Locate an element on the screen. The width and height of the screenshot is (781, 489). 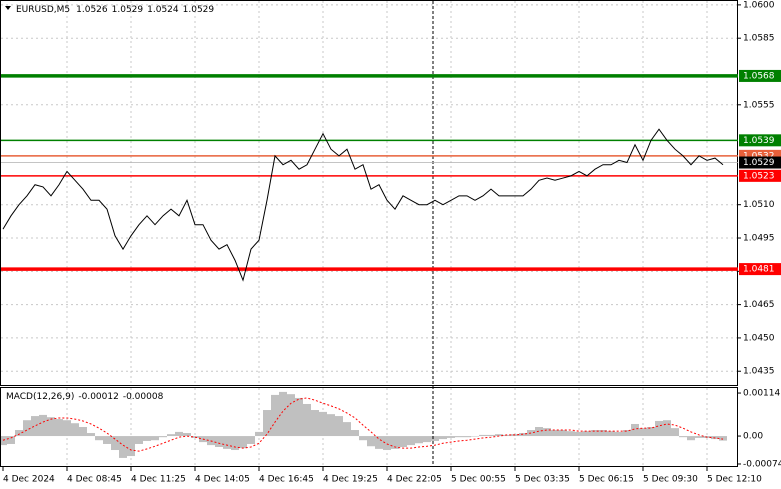
y-tick-label: 1.0555 is located at coordinates (759, 105).